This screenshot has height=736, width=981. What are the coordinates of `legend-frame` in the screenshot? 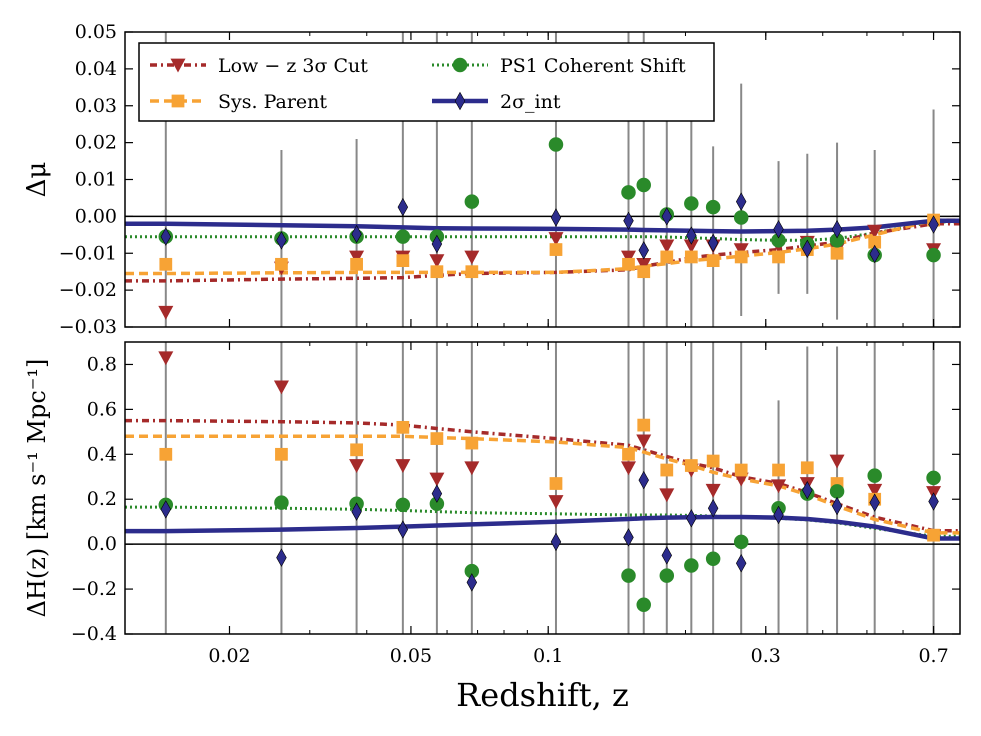 It's located at (426, 82).